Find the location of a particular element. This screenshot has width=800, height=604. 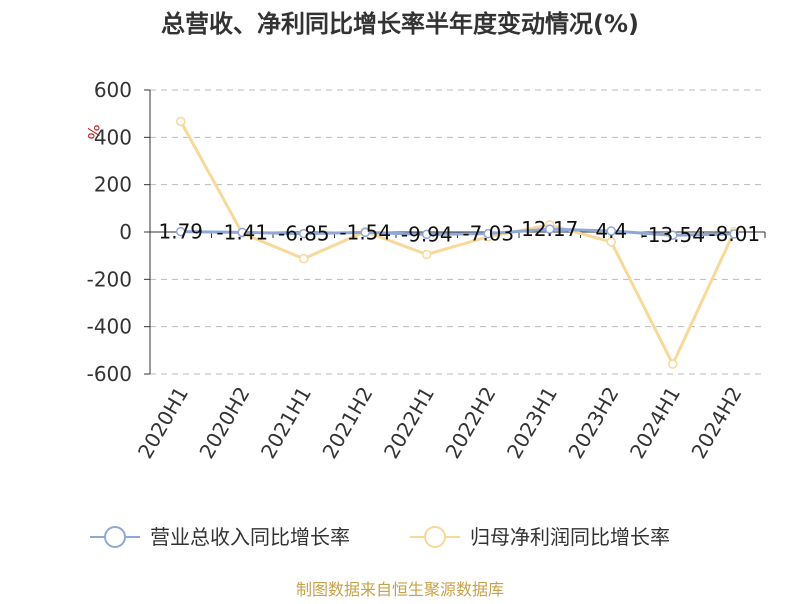

x-tick-label-9: 2024H2 is located at coordinates (716, 423).